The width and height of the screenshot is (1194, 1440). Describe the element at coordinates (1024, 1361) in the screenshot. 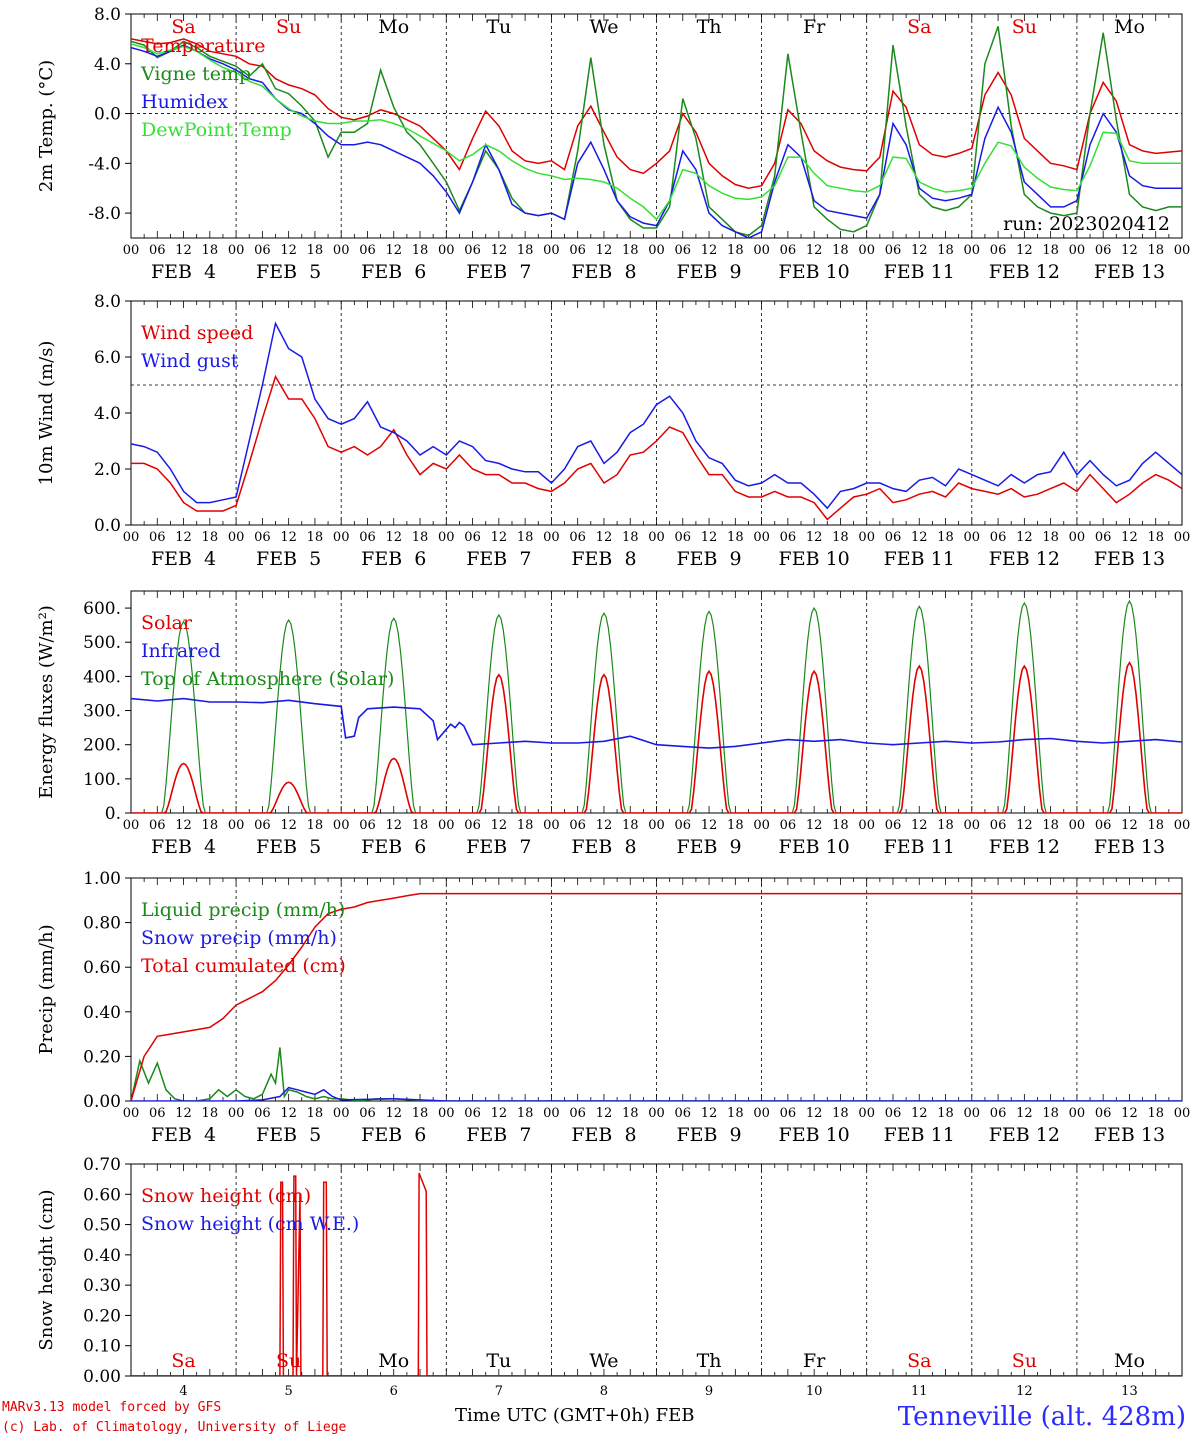

I see `weekday-label: Su` at that location.